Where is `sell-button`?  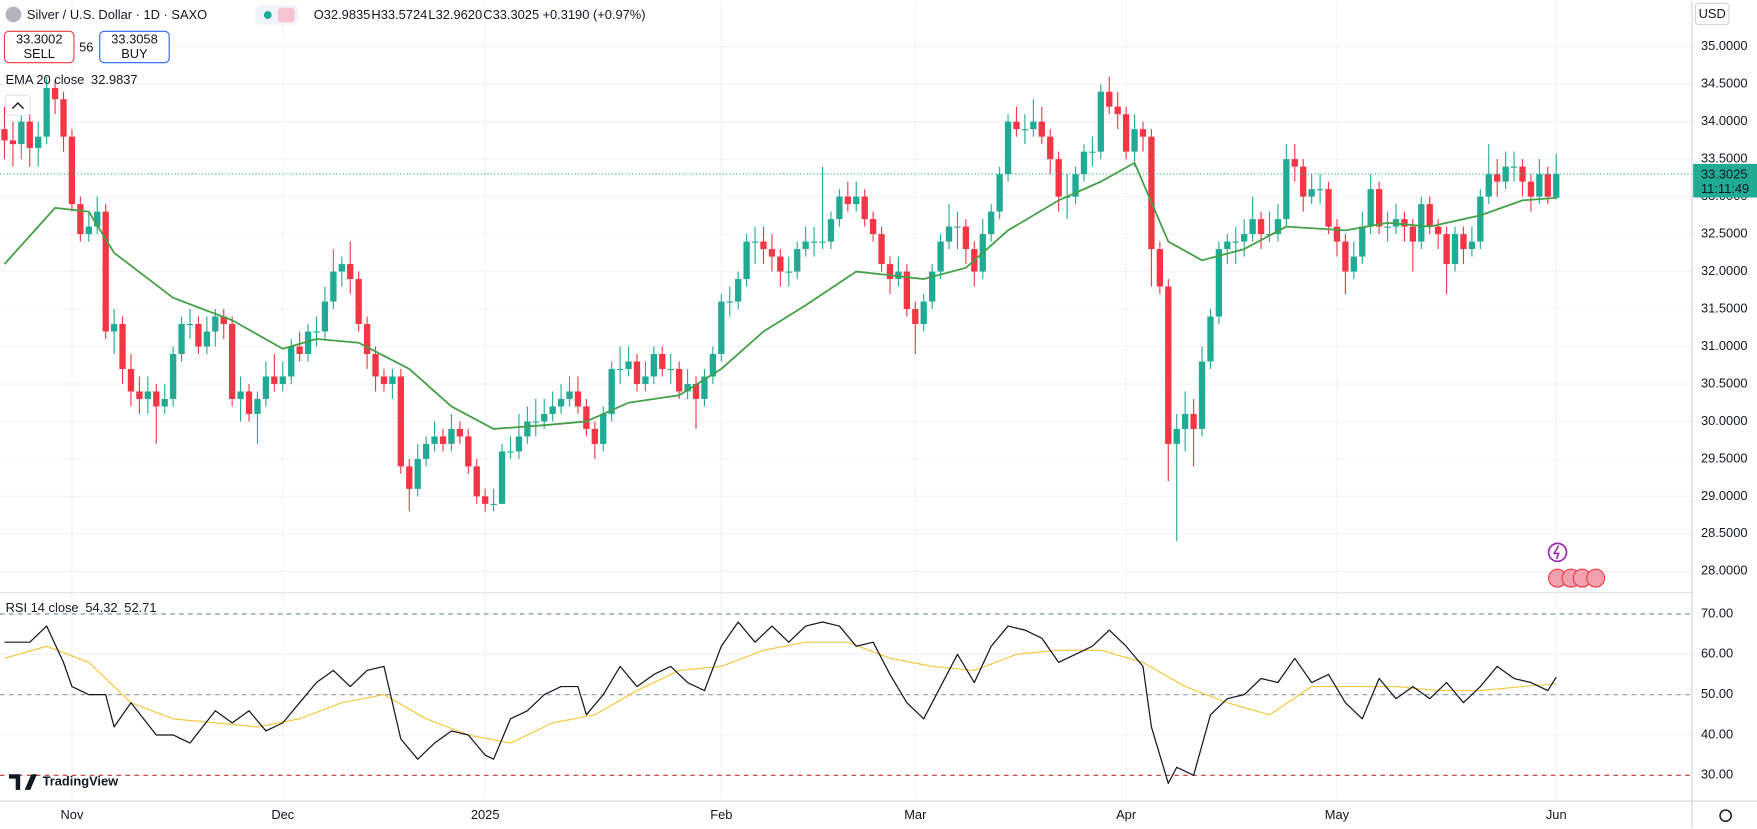 sell-button is located at coordinates (39, 47).